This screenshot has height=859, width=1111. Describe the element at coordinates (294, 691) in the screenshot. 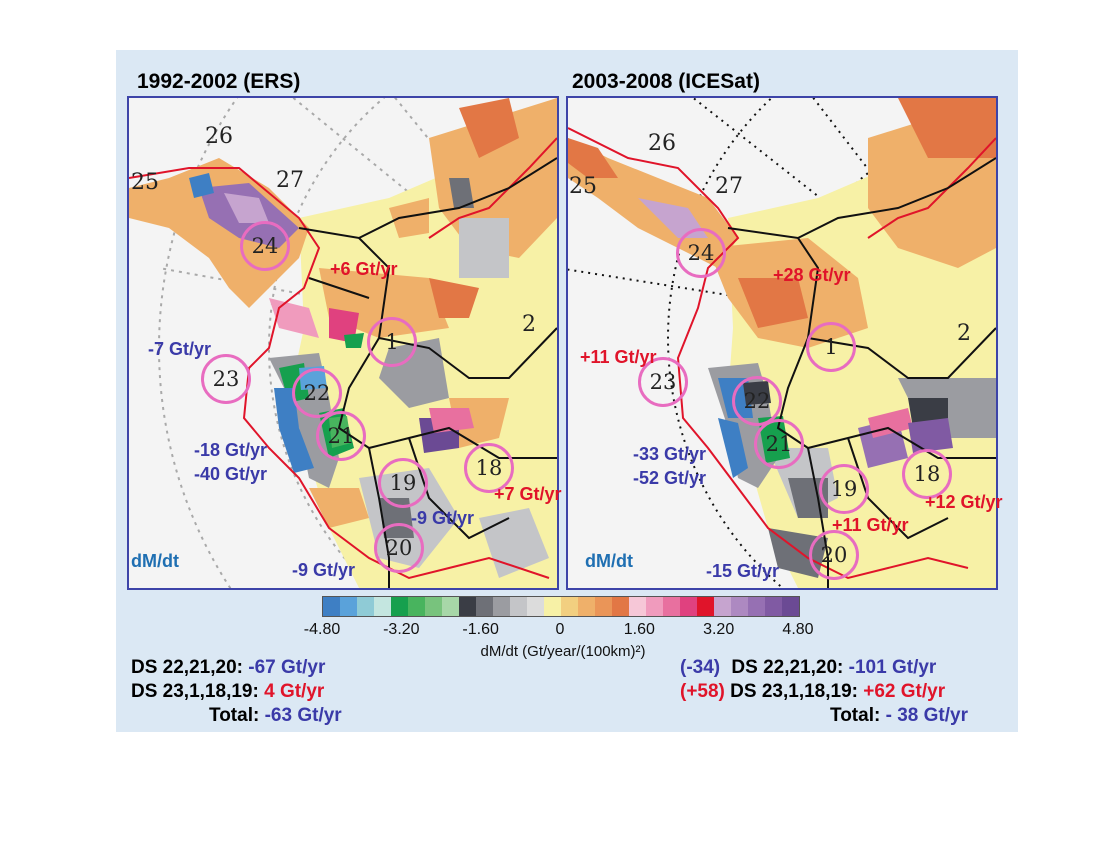

I see `summary-value: 4 Gt/yr` at that location.